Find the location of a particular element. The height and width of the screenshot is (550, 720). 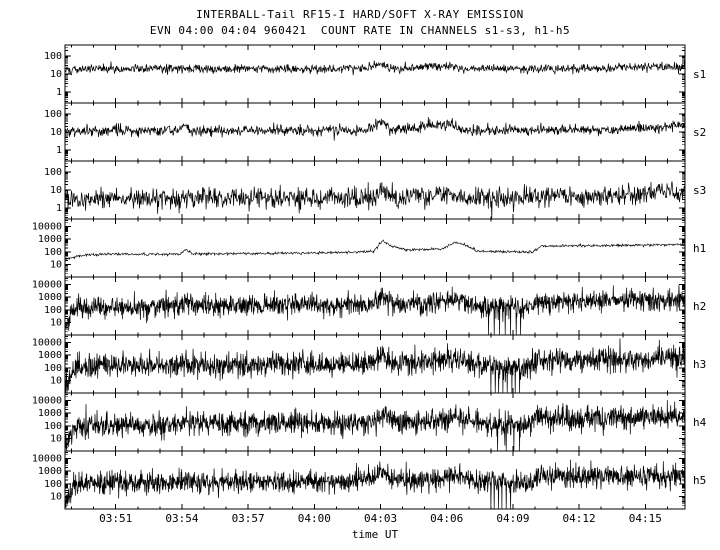

series-line-s3 is located at coordinates (375, 200).